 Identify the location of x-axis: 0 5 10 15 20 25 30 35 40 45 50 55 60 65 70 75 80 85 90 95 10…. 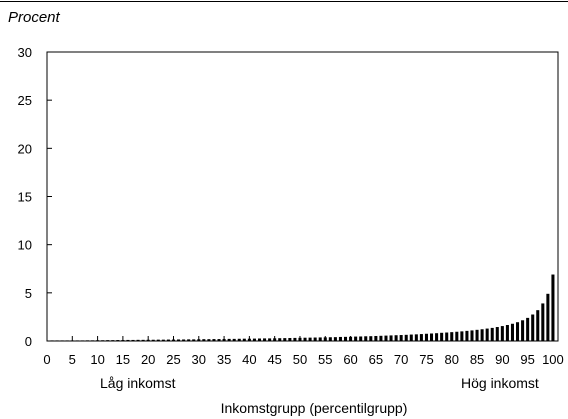
(303, 351).